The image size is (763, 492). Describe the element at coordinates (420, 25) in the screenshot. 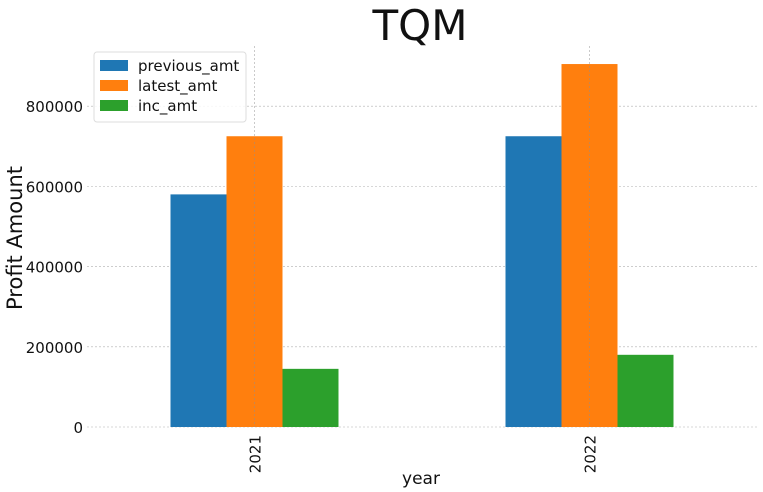

I see `chart-title: TQM` at that location.